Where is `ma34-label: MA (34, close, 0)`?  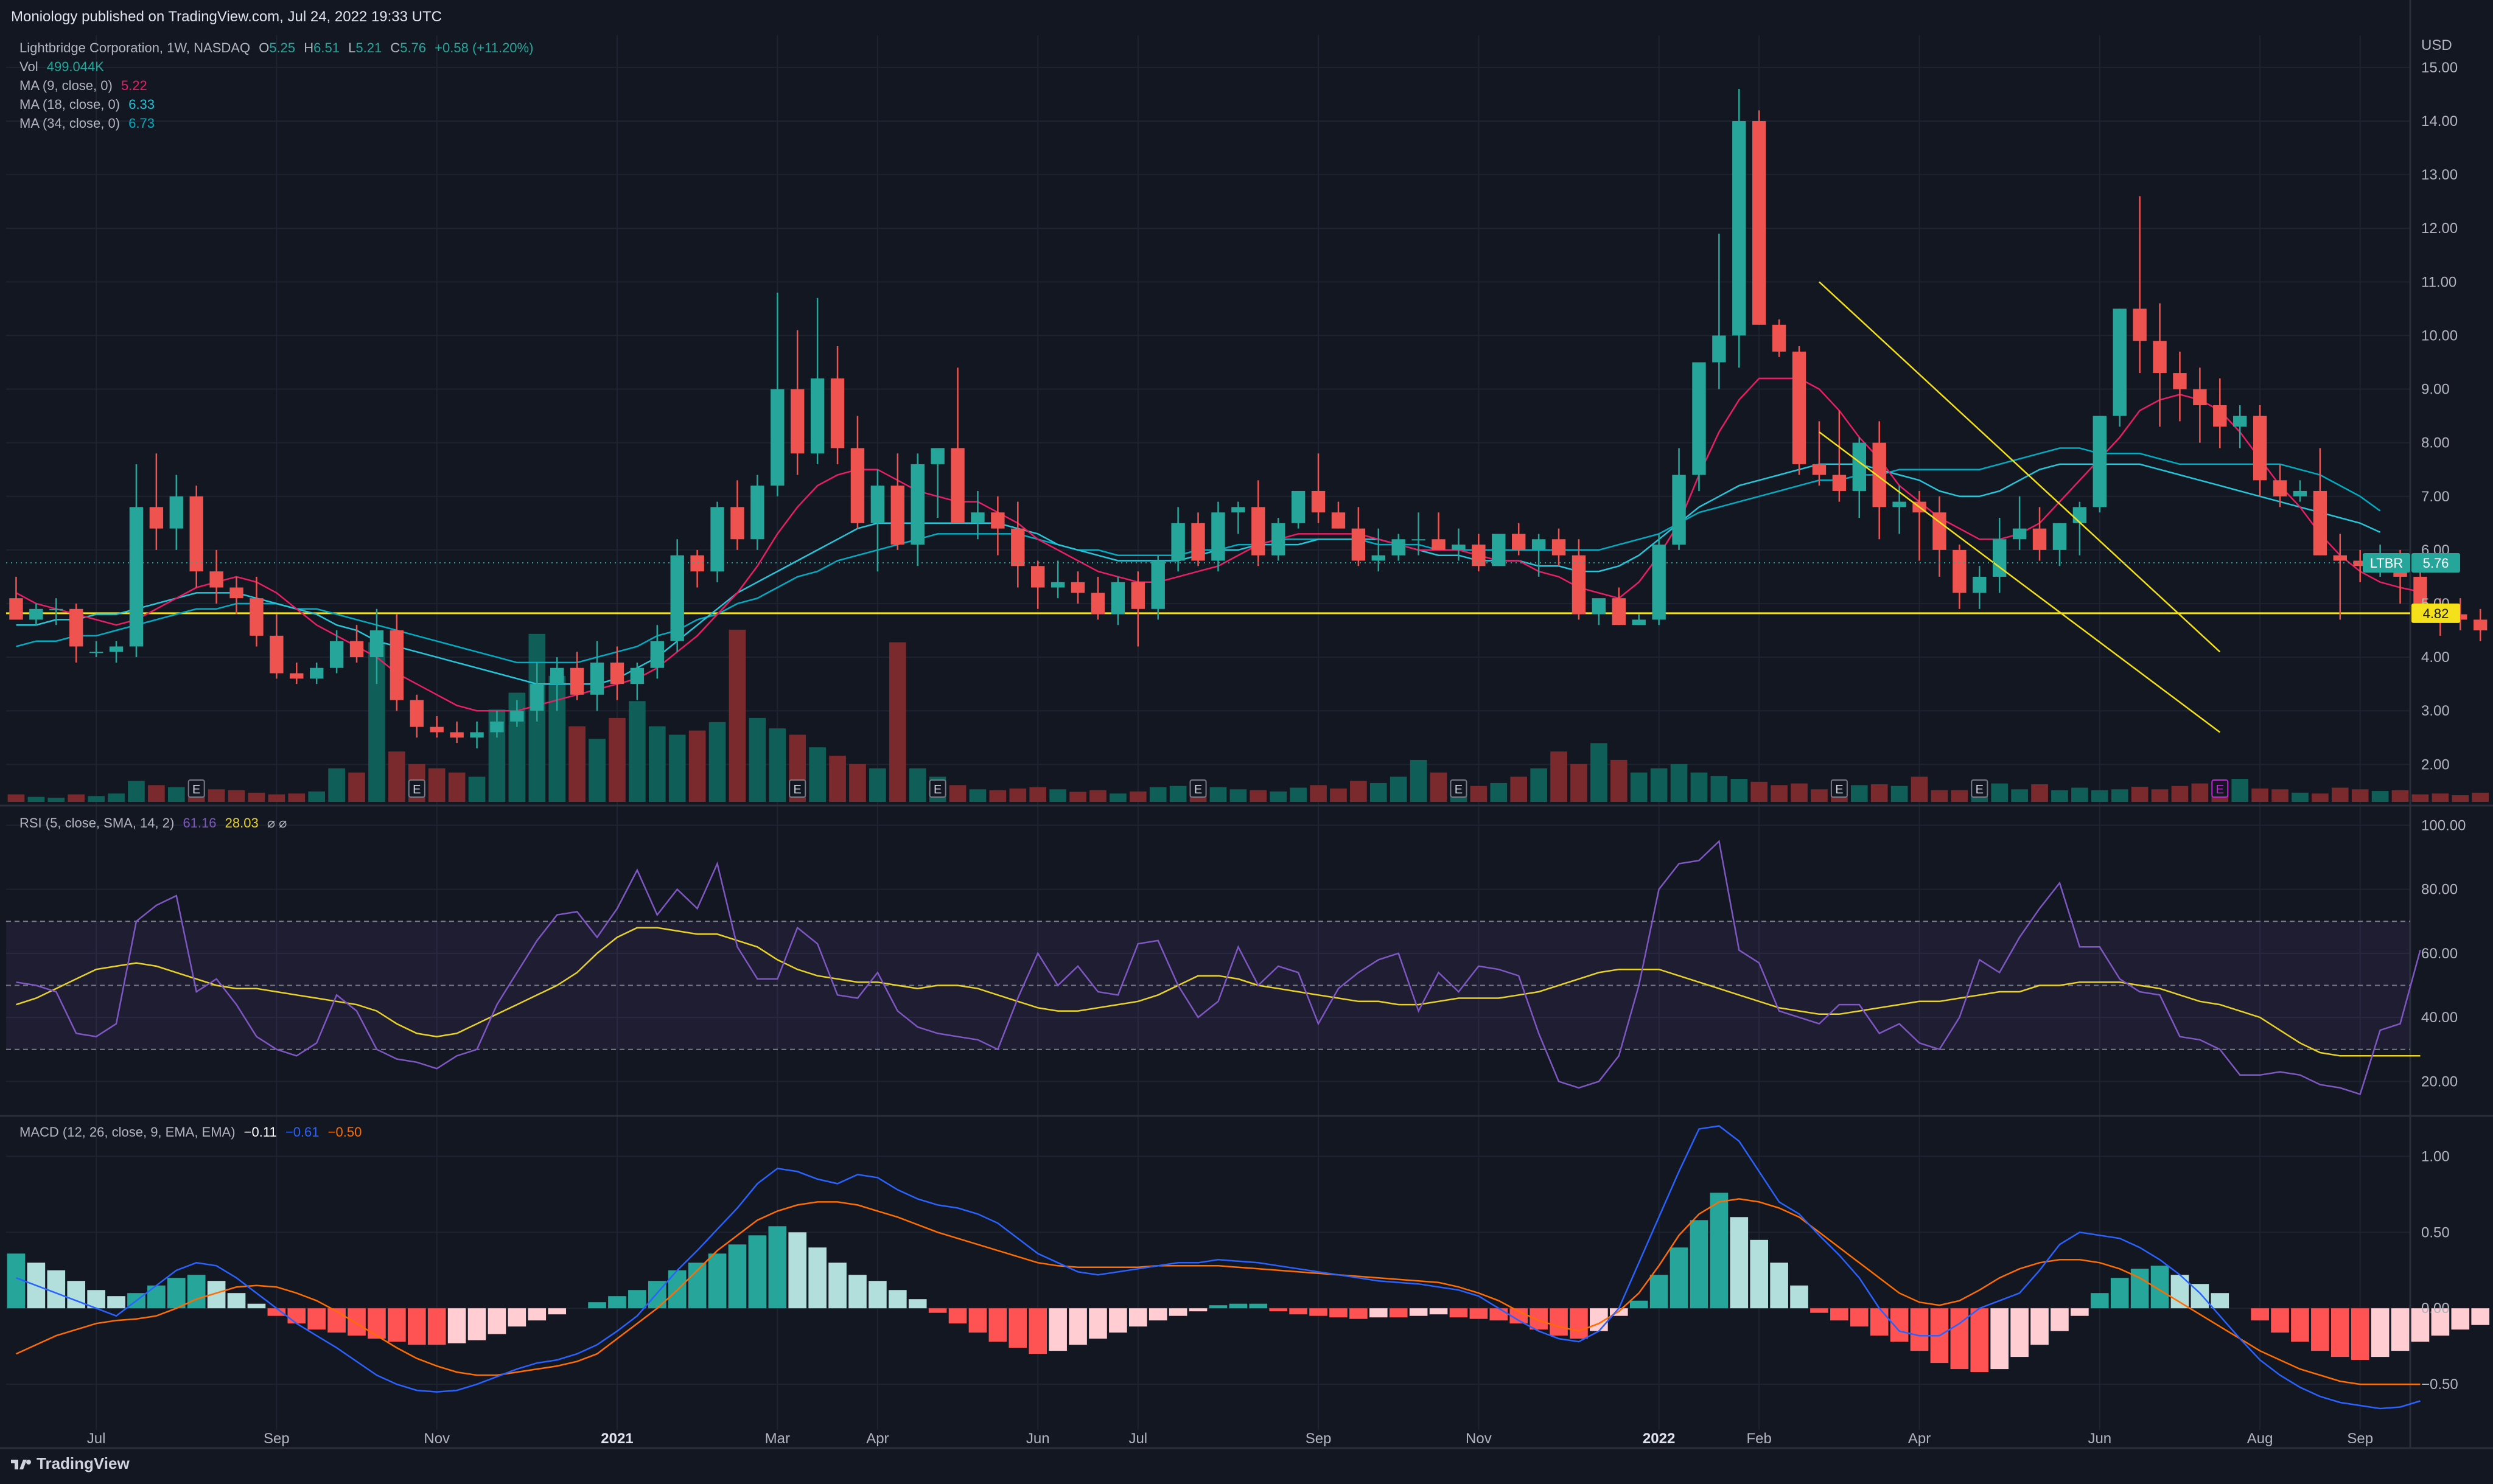 ma34-label: MA (34, close, 0) is located at coordinates (70, 123).